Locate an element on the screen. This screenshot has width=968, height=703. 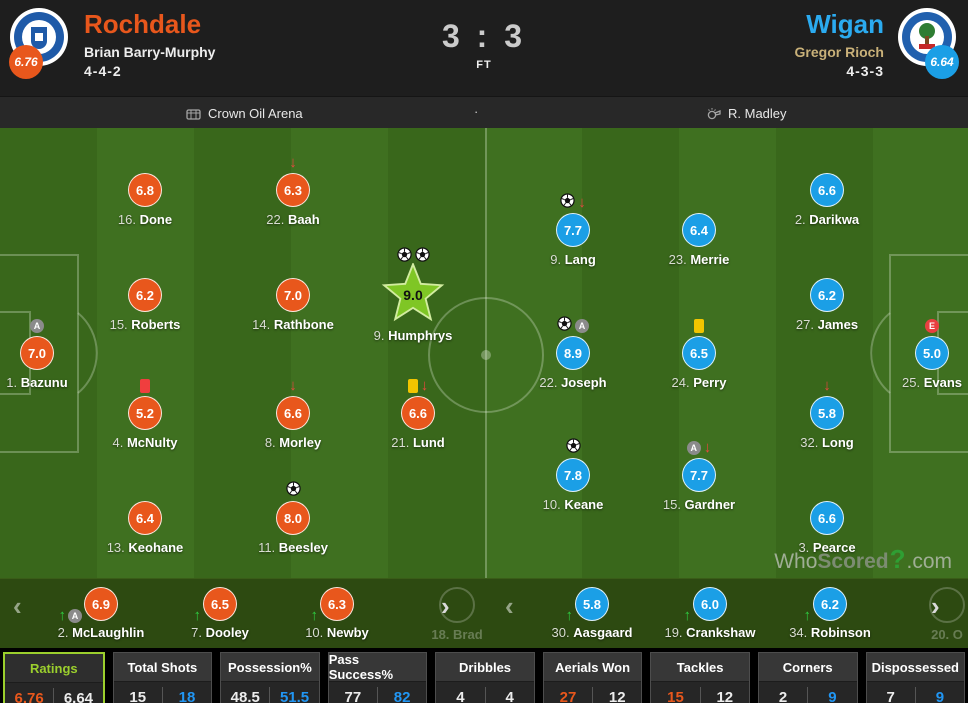
player-number: 22. is located at coordinates (550, 382).